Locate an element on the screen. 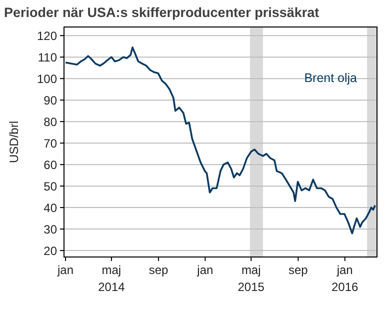  y-tick-label: 50 is located at coordinates (51, 186).